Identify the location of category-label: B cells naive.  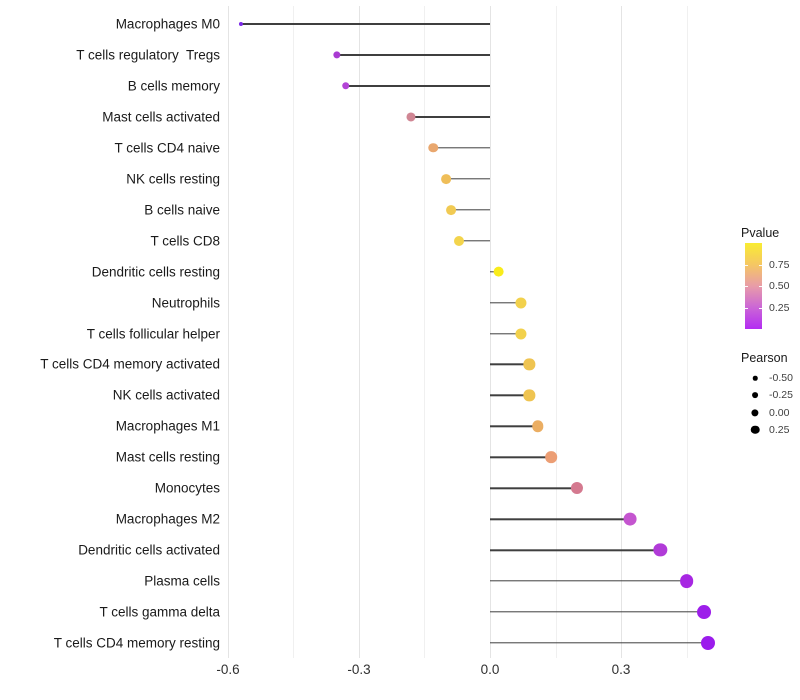
(182, 210).